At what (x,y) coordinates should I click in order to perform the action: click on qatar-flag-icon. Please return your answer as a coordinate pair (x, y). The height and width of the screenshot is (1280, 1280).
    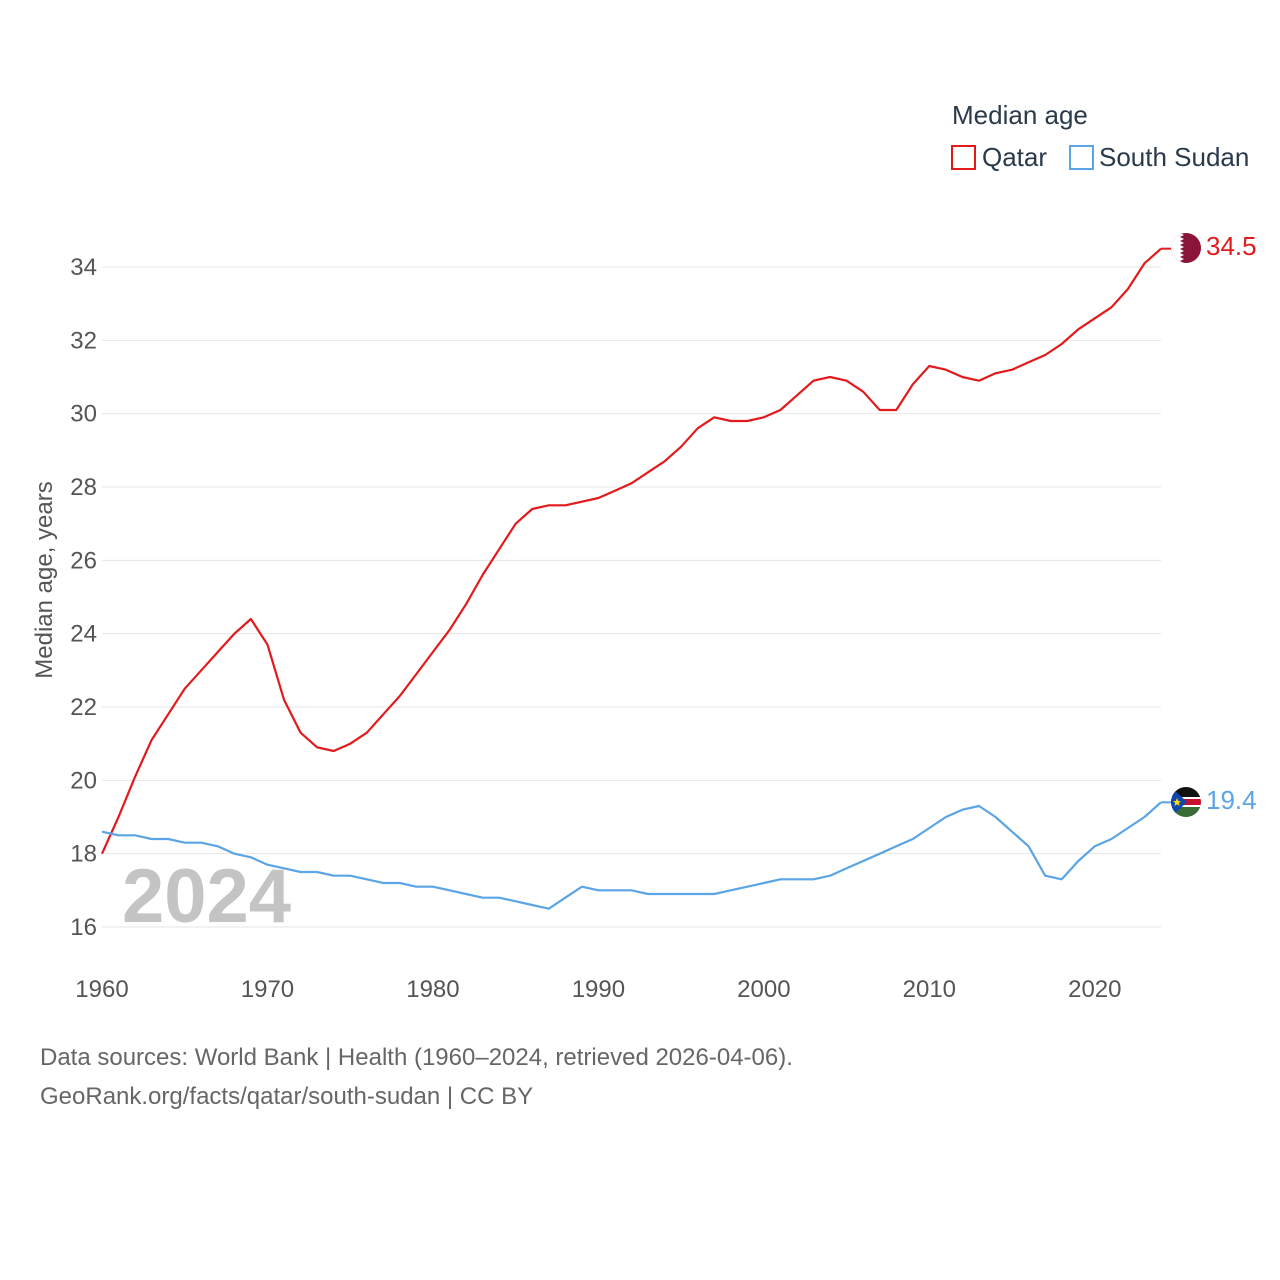
    Looking at the image, I should click on (1186, 248).